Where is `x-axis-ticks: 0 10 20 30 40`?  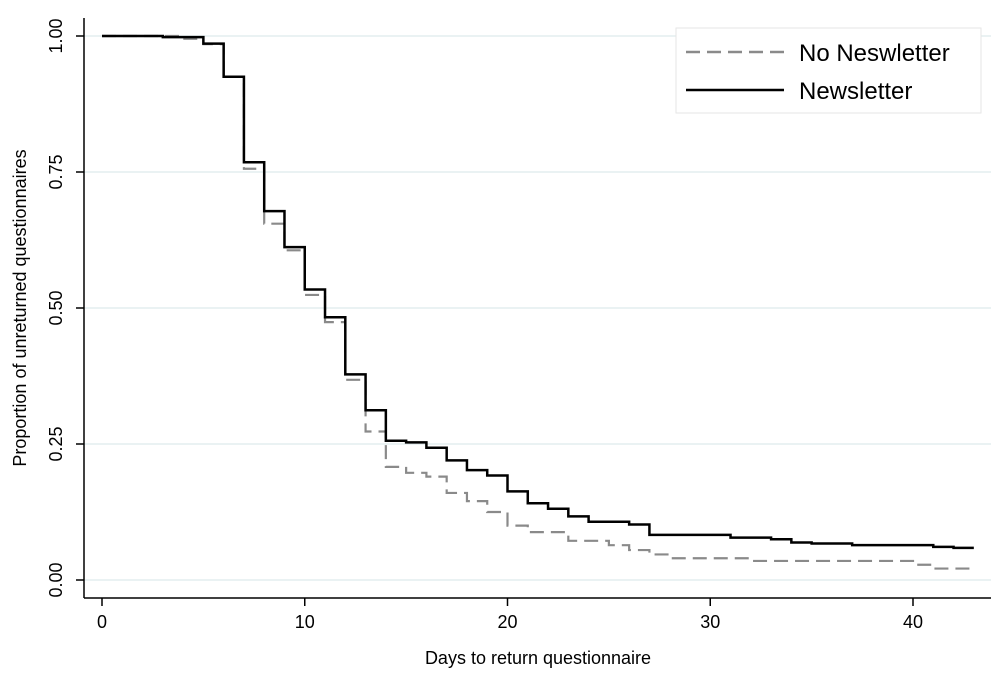 x-axis-ticks: 0 10 20 30 40 is located at coordinates (510, 615).